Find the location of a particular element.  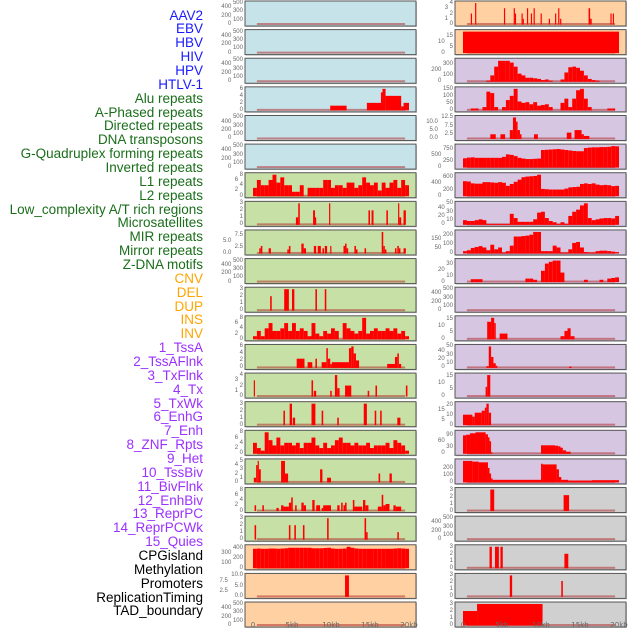

track-label: Methylation is located at coordinates (168, 569).